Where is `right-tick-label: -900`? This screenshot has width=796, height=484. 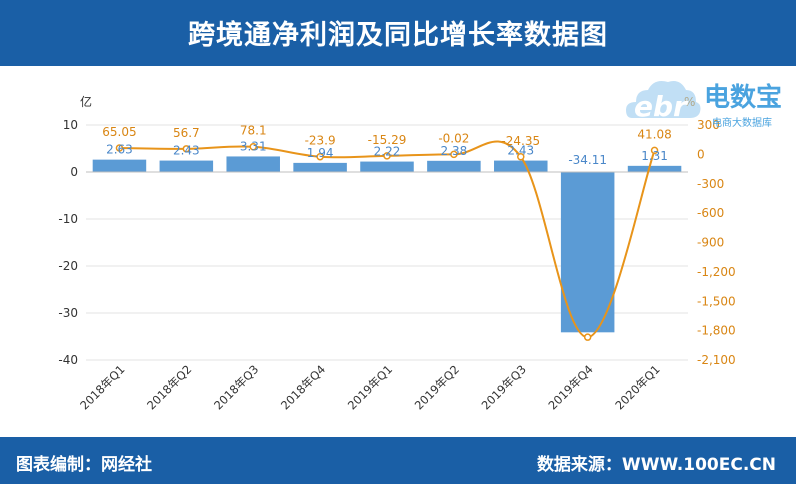
right-tick-label: -900 is located at coordinates (710, 243).